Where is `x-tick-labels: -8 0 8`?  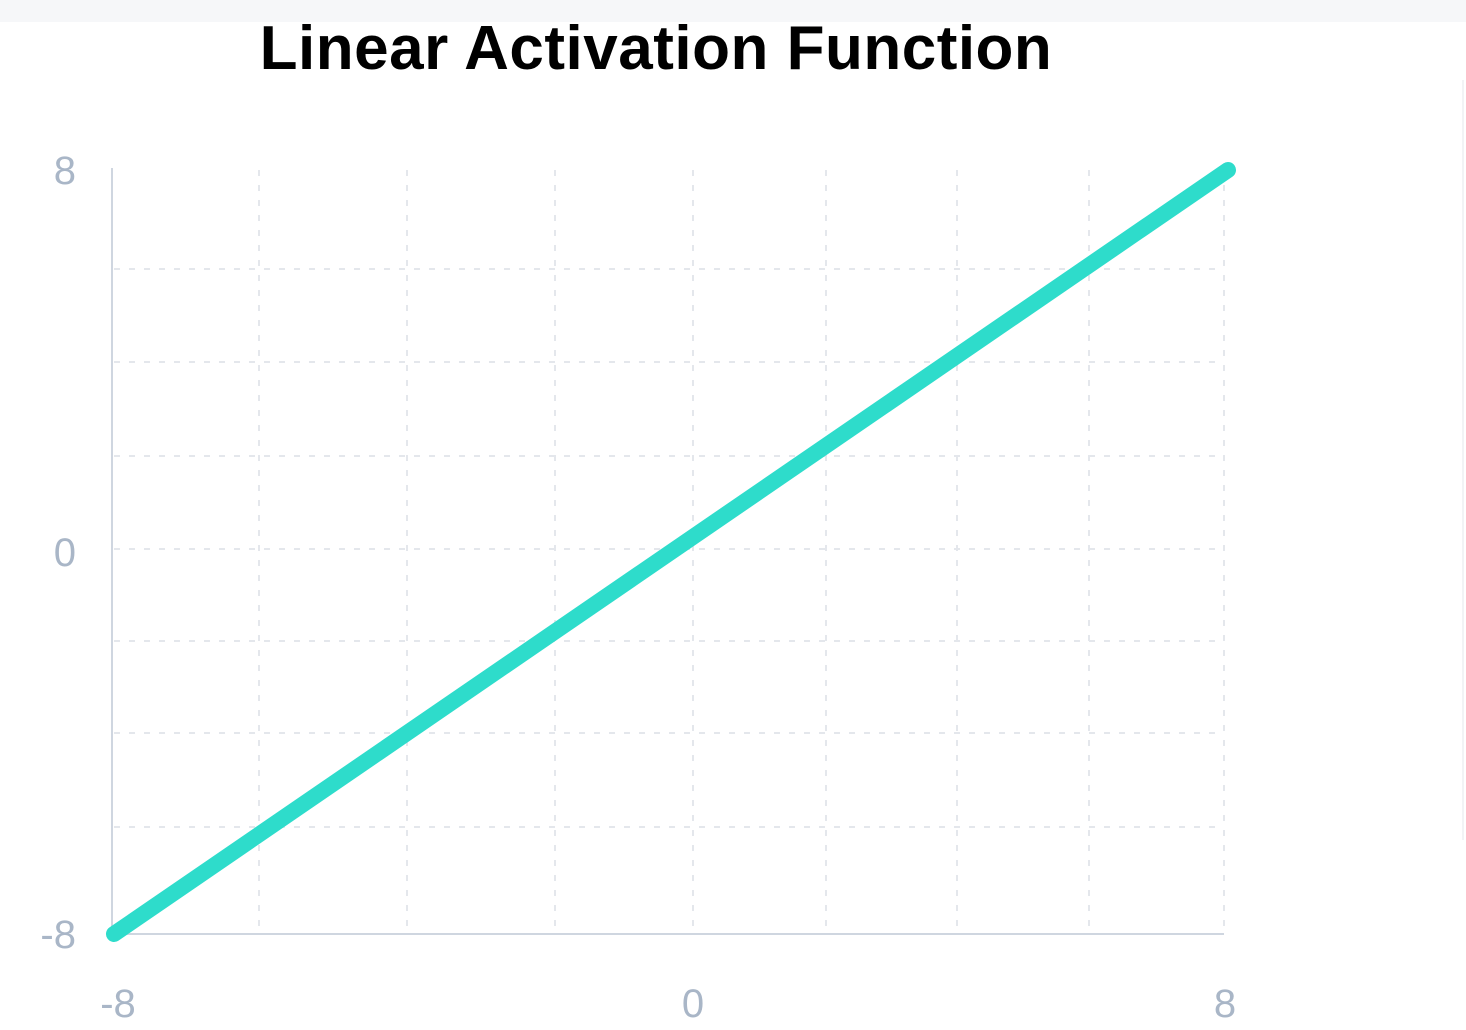
x-tick-labels: -8 0 8 is located at coordinates (668, 1004).